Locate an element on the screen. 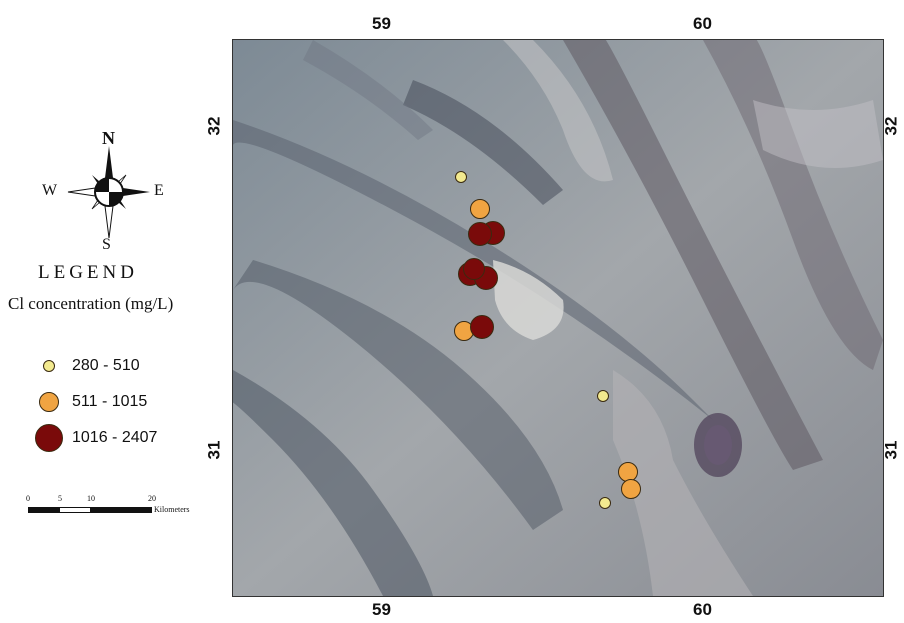  legend-item-mid: 511 - 1015 is located at coordinates (86, 402).